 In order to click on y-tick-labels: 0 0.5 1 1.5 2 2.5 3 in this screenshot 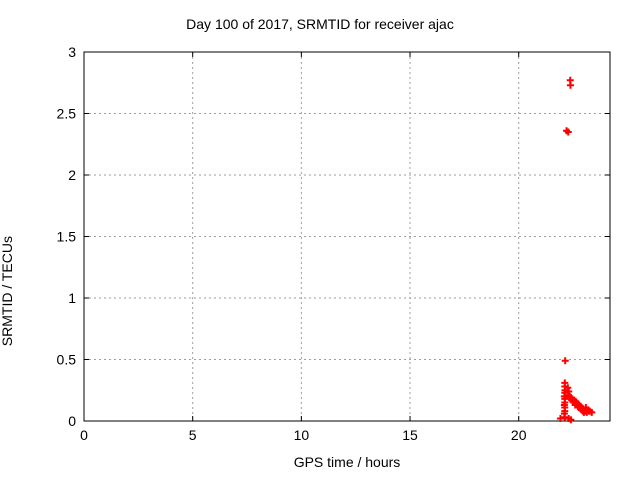, I will do `click(67, 236)`.